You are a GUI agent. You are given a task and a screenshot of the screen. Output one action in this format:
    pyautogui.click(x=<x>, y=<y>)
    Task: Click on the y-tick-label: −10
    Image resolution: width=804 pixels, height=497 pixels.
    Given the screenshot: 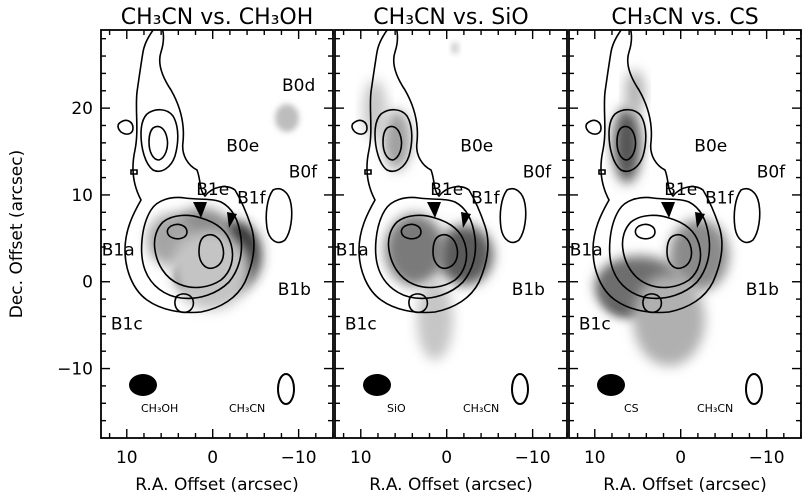 What is the action you would take?
    pyautogui.click(x=75, y=370)
    